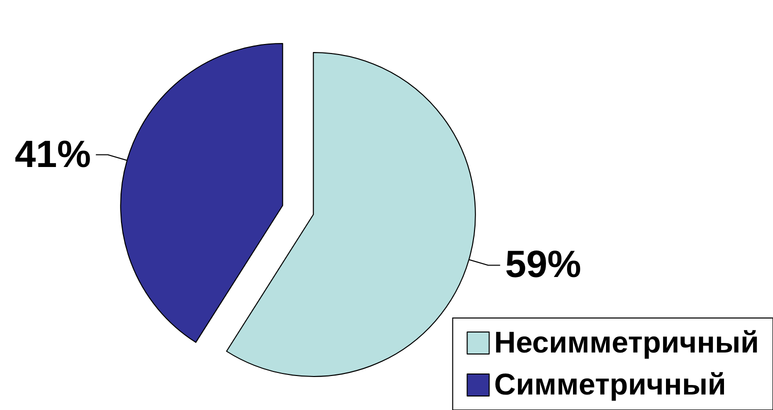  I want to click on data-label: 59%, so click(543, 265).